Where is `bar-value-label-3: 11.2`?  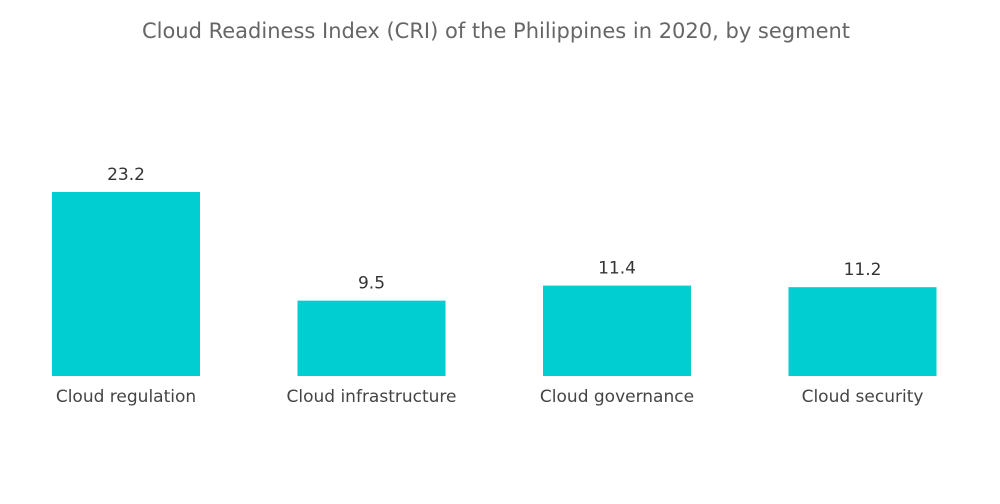
bar-value-label-3: 11.2 is located at coordinates (863, 270).